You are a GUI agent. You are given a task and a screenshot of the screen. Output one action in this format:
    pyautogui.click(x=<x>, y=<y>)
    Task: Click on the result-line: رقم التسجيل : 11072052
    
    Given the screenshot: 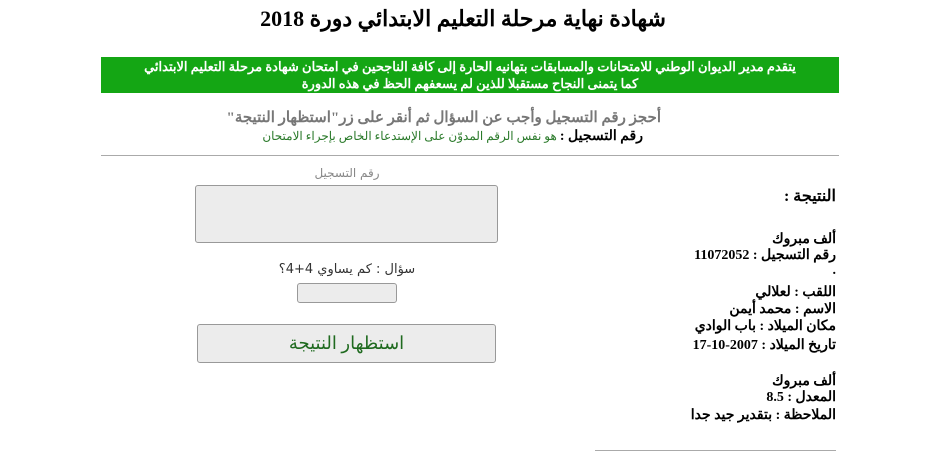 What is the action you would take?
    pyautogui.click(x=765, y=255)
    